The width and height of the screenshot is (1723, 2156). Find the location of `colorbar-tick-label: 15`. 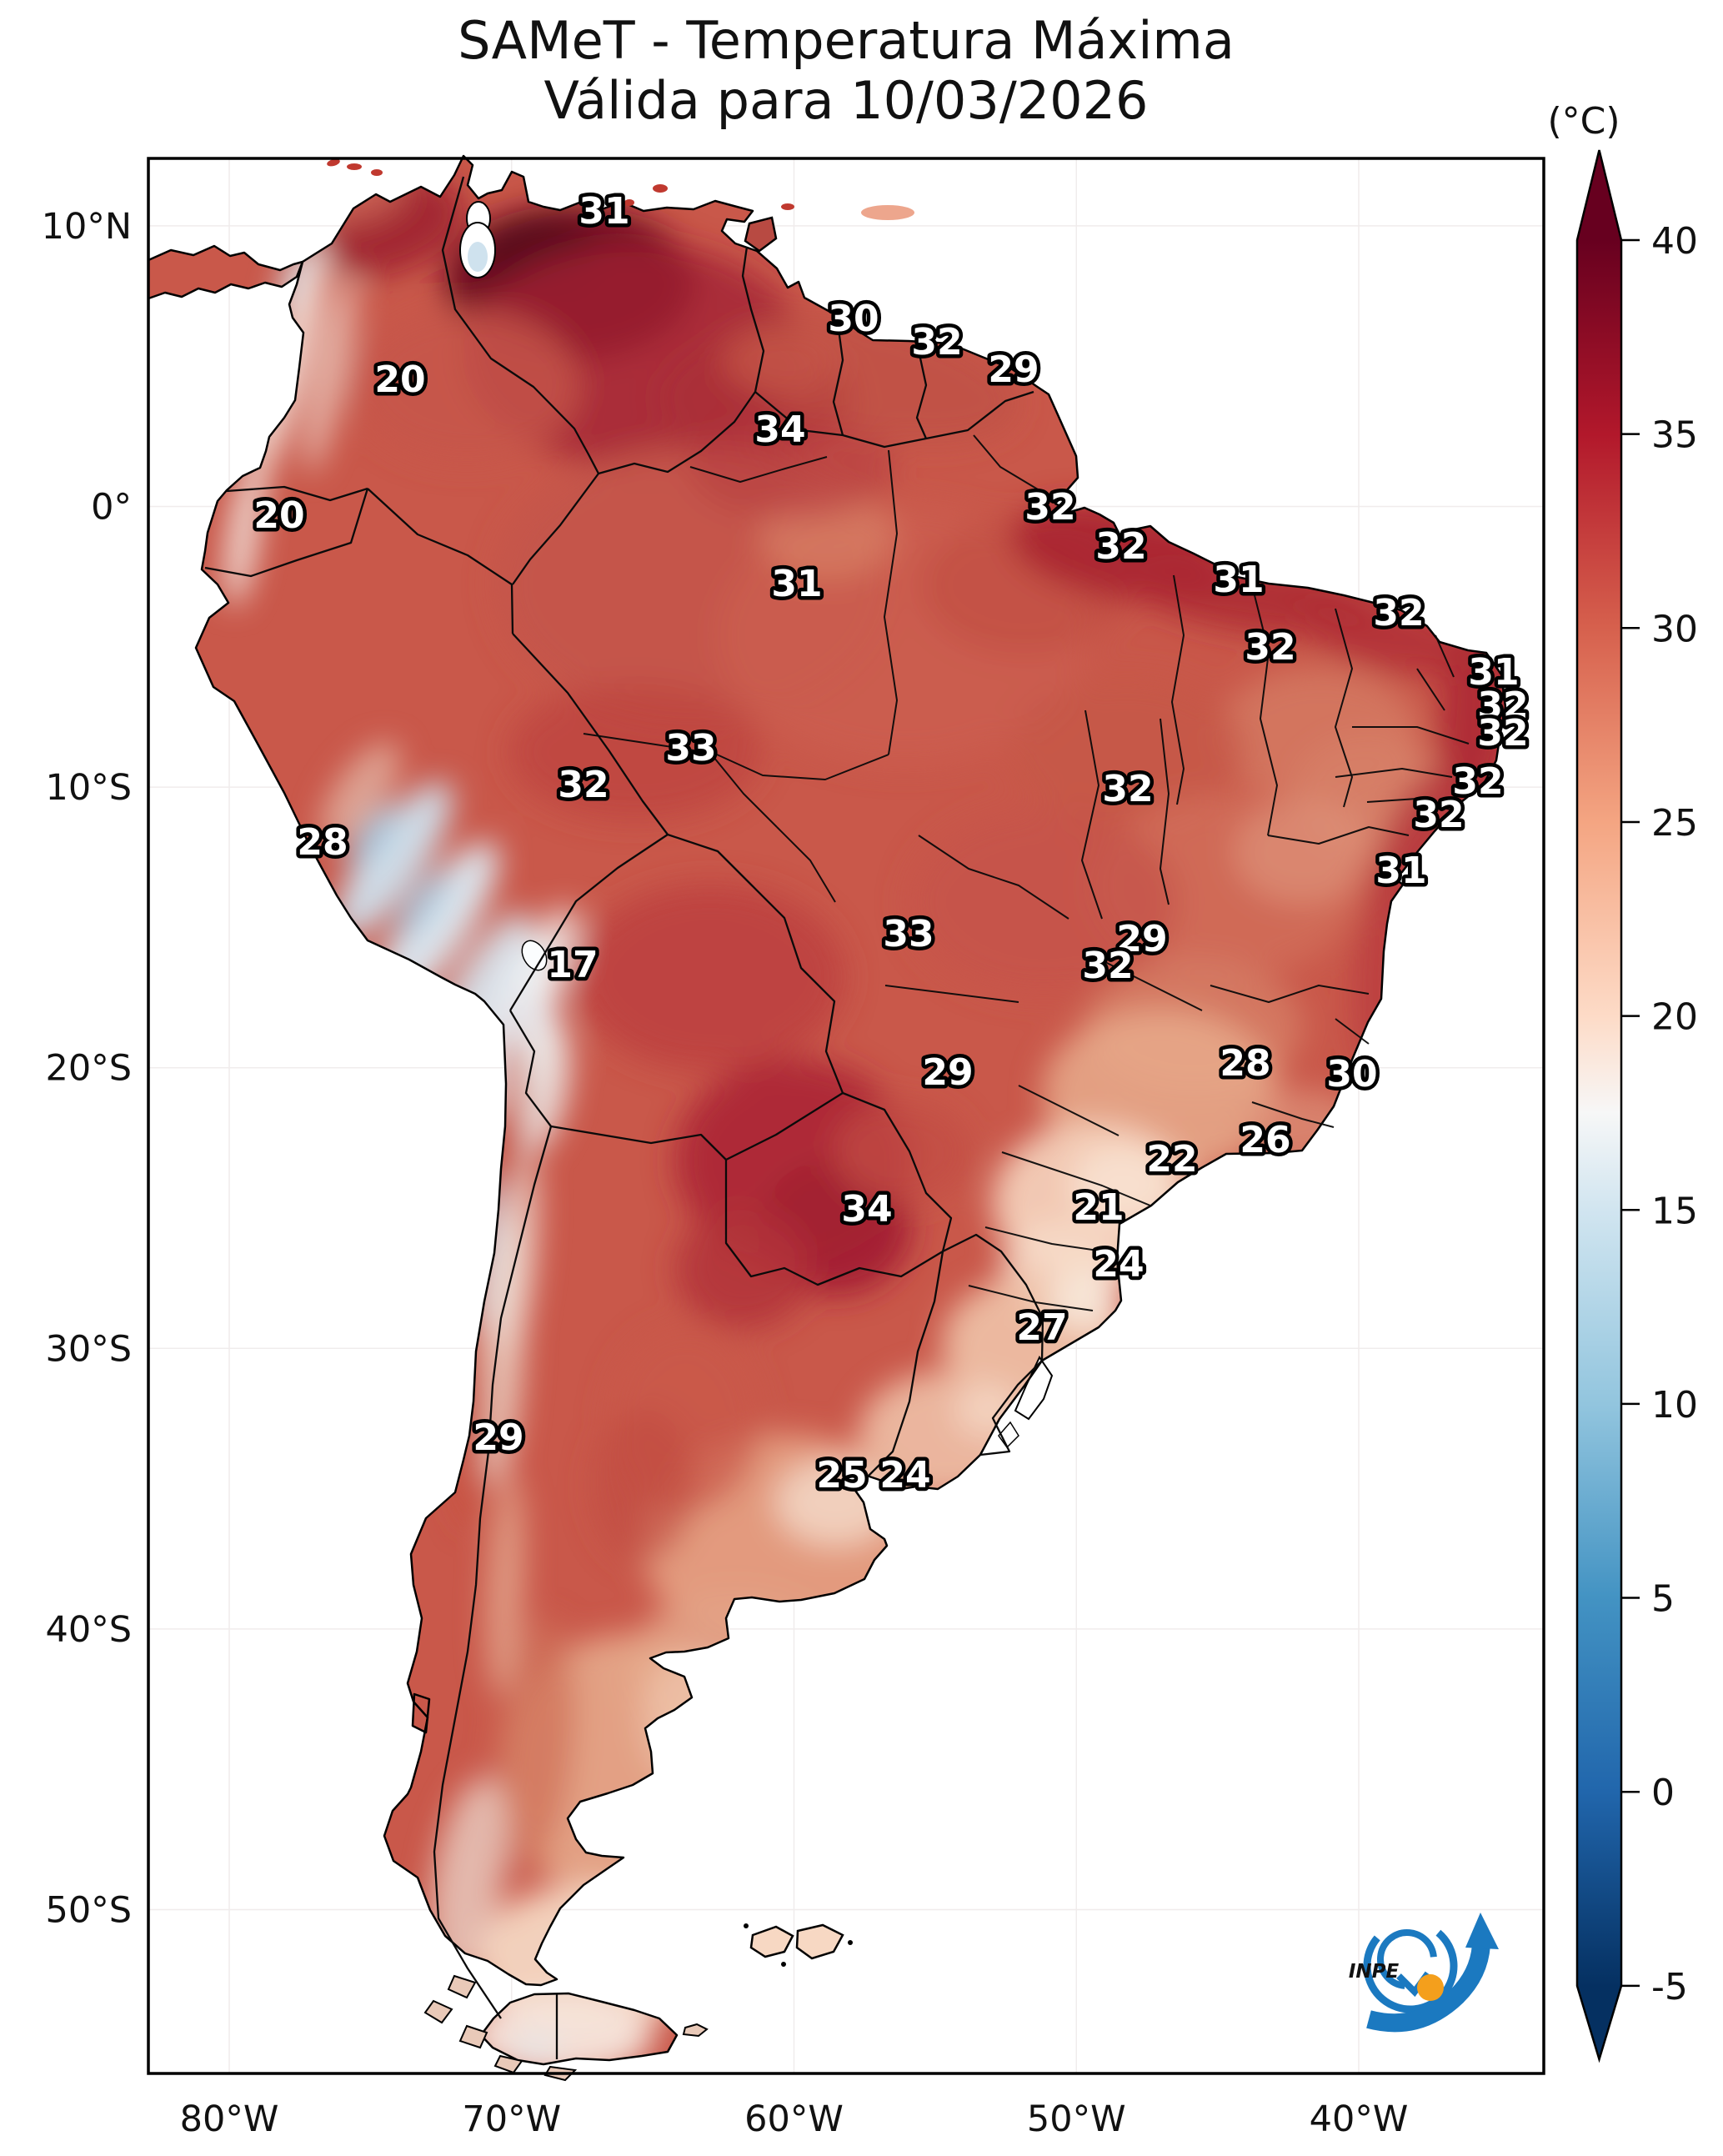

colorbar-tick-label: 15 is located at coordinates (1674, 1211).